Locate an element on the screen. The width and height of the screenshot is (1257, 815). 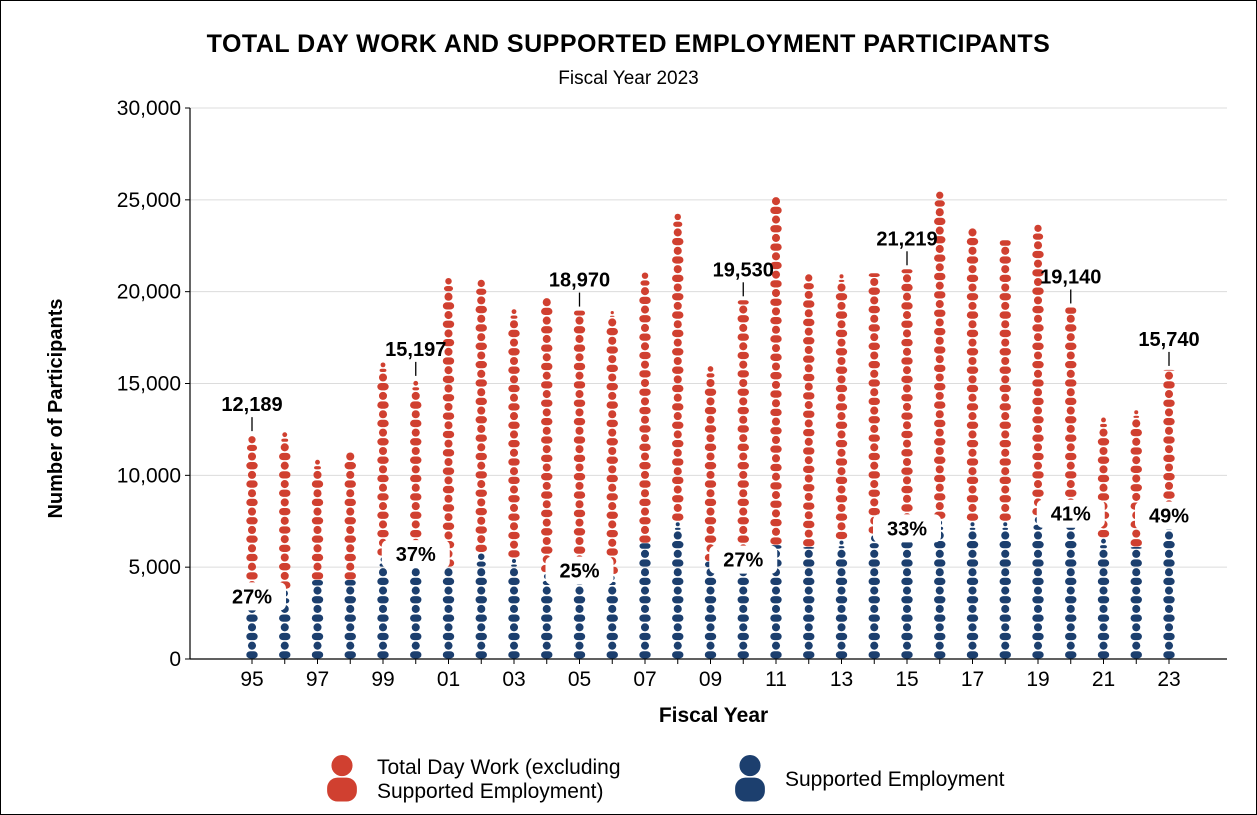
share-label: 49% is located at coordinates (1169, 517).